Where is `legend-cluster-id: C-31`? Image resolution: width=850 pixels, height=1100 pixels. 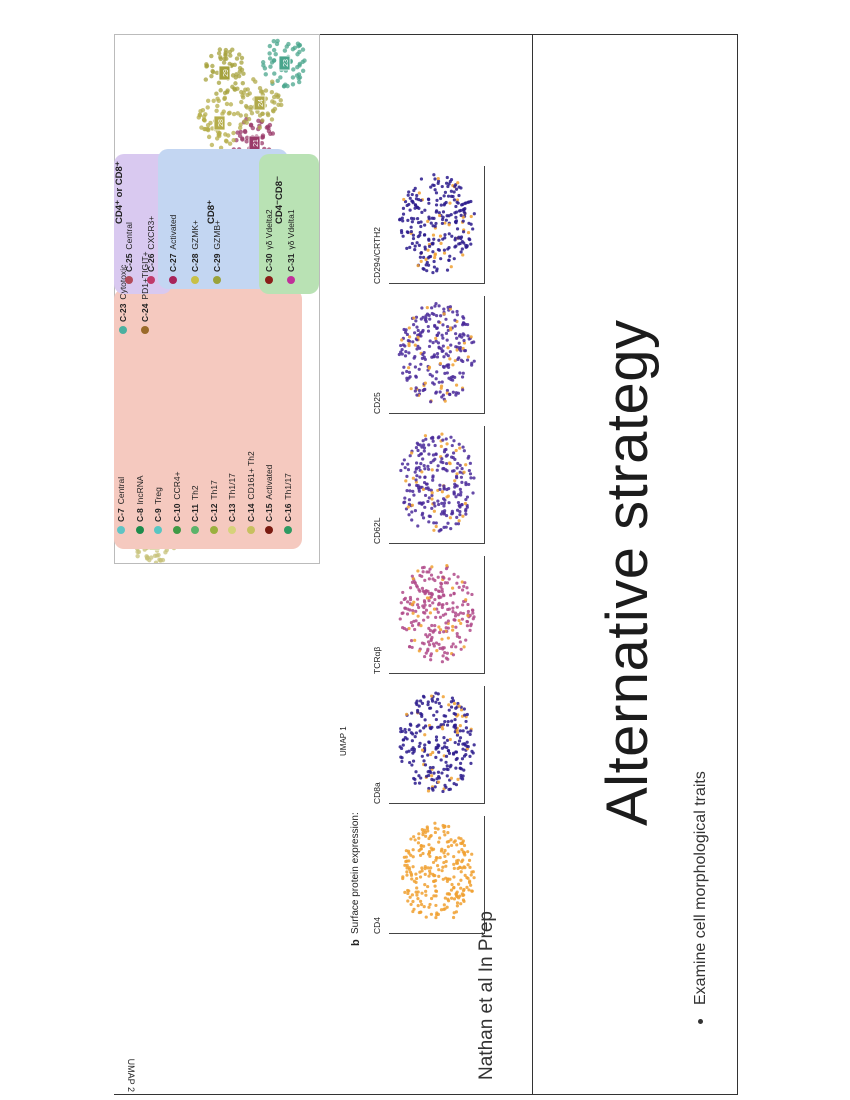
legend-cluster-id: C-31 is located at coordinates (291, 262).